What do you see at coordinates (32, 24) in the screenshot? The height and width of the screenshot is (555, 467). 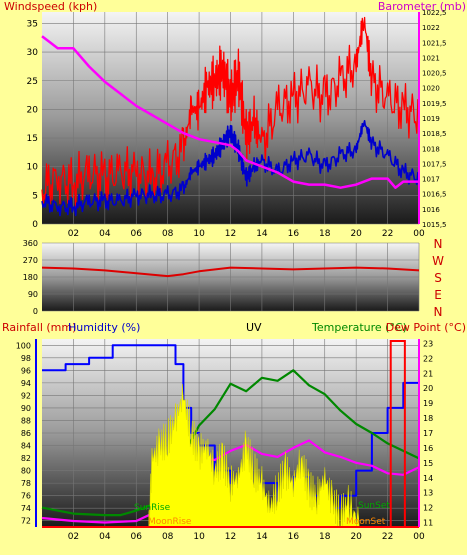 I see `y-tick-label: 35` at bounding box center [32, 24].